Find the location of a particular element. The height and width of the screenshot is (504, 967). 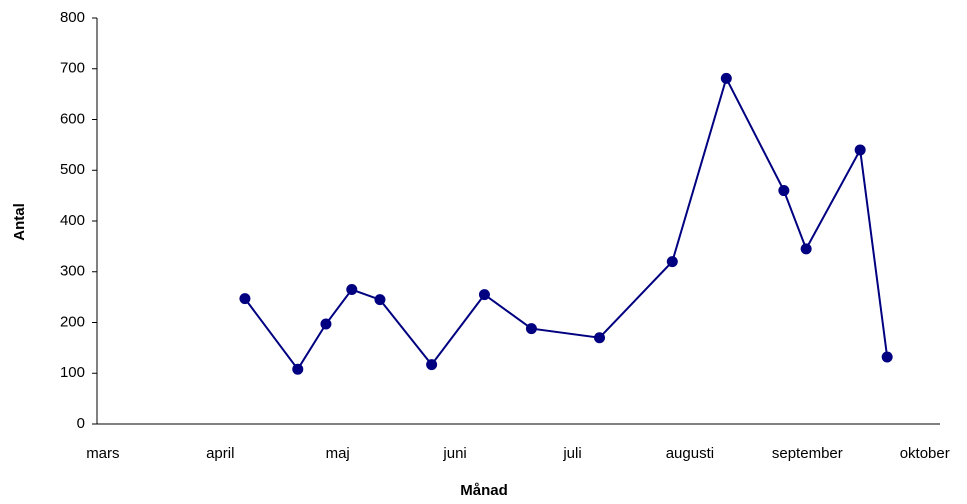

y-tick-label: 500 is located at coordinates (72, 169).